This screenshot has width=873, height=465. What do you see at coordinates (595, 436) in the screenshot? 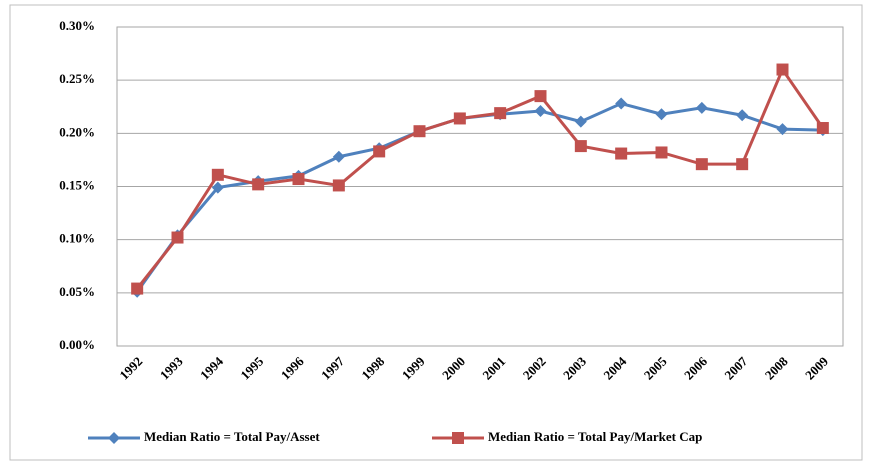
I see `legend-label: Median Ratio = Total Pay/Market Cap` at bounding box center [595, 436].